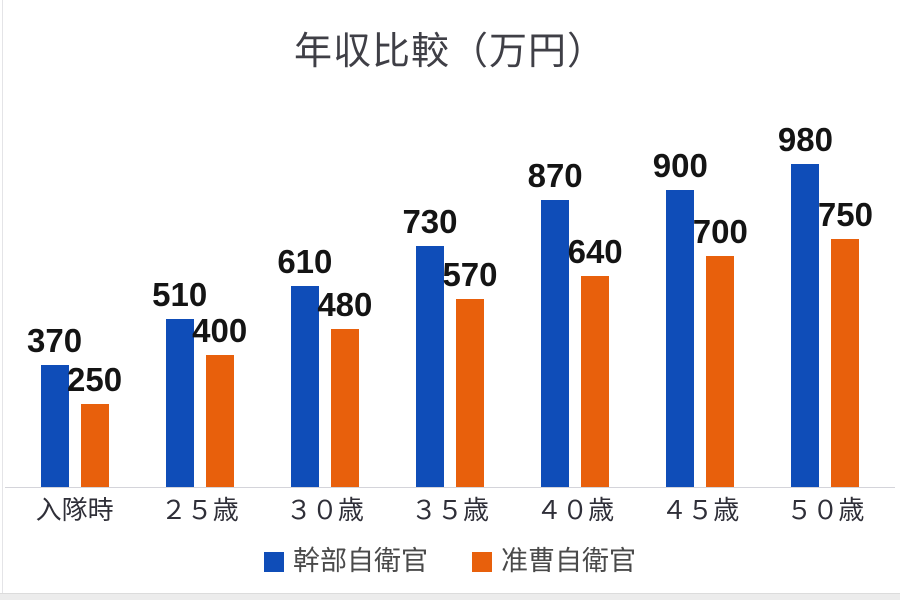 The height and width of the screenshot is (600, 900). What do you see at coordinates (199, 243) in the screenshot?
I see `category-slot: 510 400` at bounding box center [199, 243].